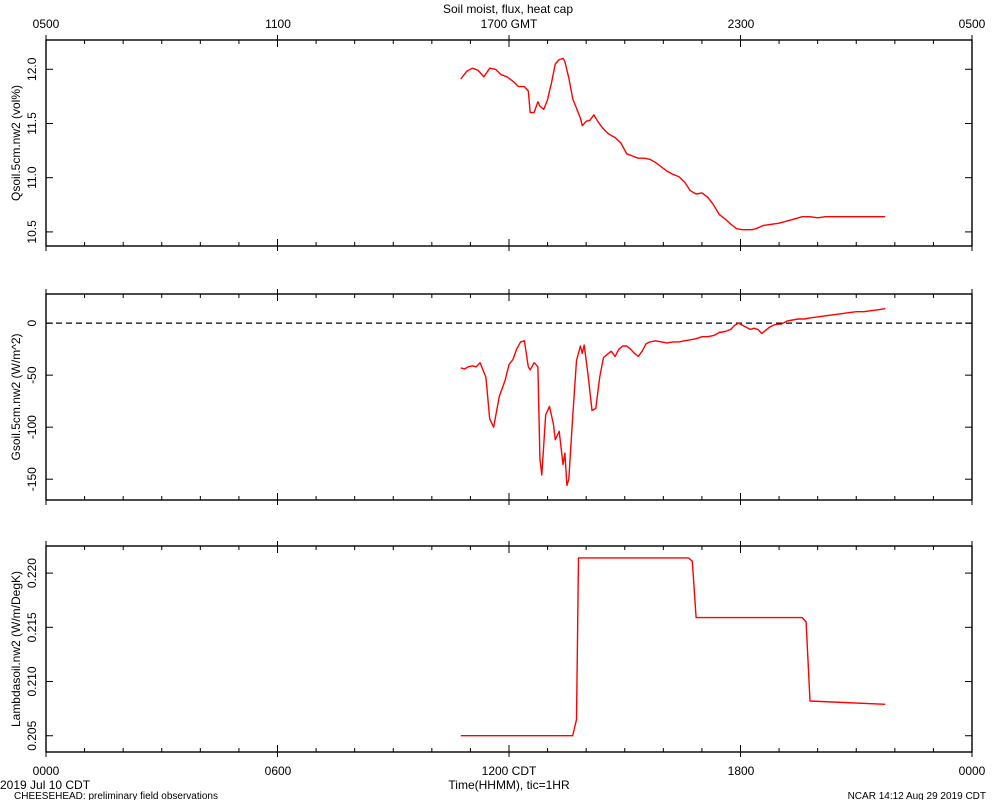 The image size is (1000, 800). Describe the element at coordinates (16, 143) in the screenshot. I see `y-axis-label: Qsoil.5cm.nw2 (vol%)` at that location.